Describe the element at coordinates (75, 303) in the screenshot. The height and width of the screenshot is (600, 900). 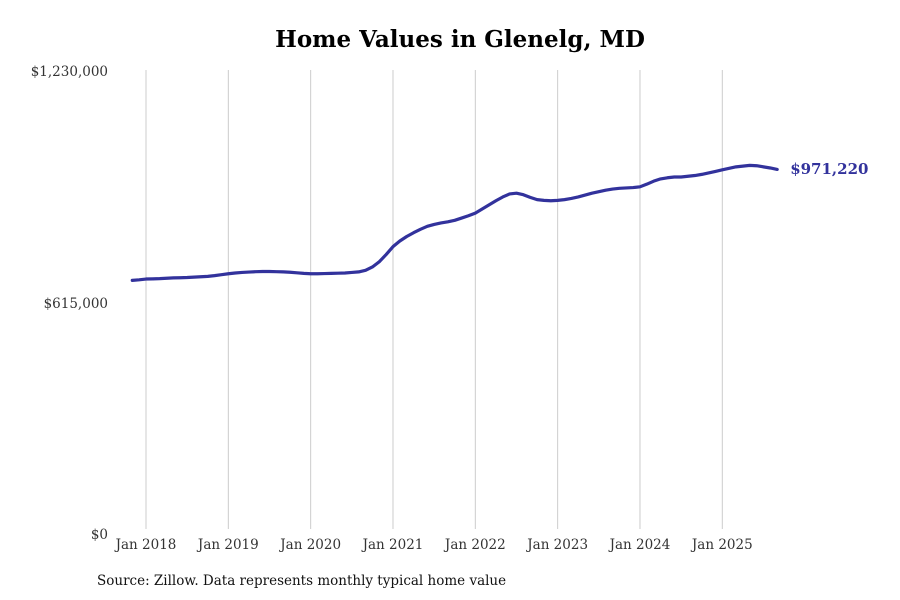
I see `y-axis-tick-label: $615,000` at that location.